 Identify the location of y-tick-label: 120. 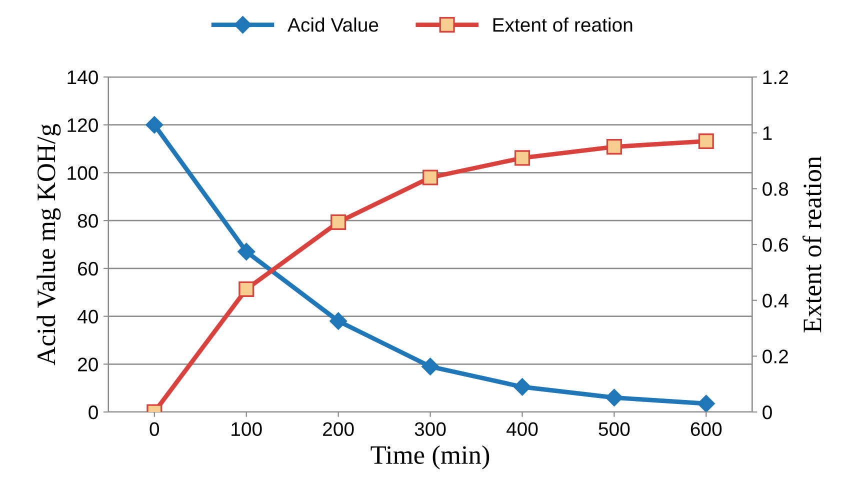
(83, 125).